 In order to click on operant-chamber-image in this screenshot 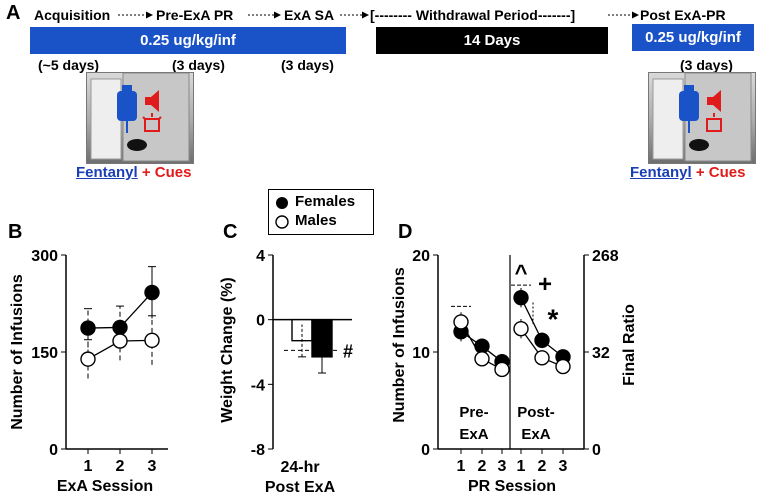, I will do `click(140, 118)`.